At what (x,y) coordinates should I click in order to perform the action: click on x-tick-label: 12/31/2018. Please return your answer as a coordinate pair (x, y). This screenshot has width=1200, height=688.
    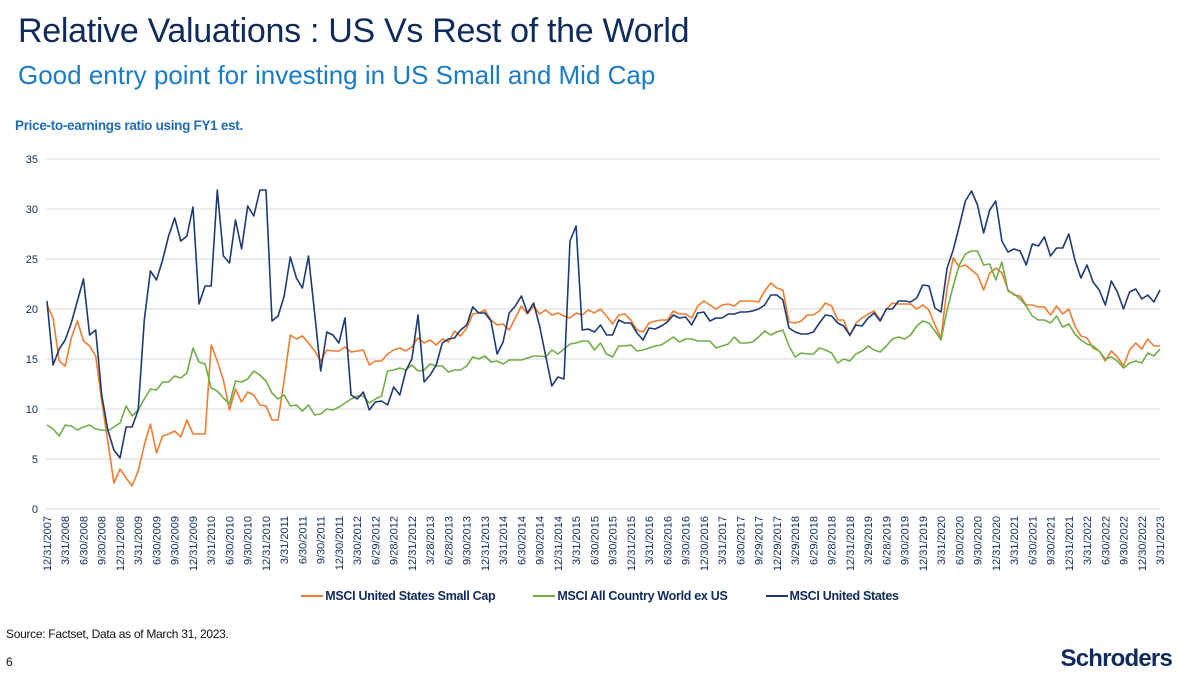
    Looking at the image, I should click on (851, 543).